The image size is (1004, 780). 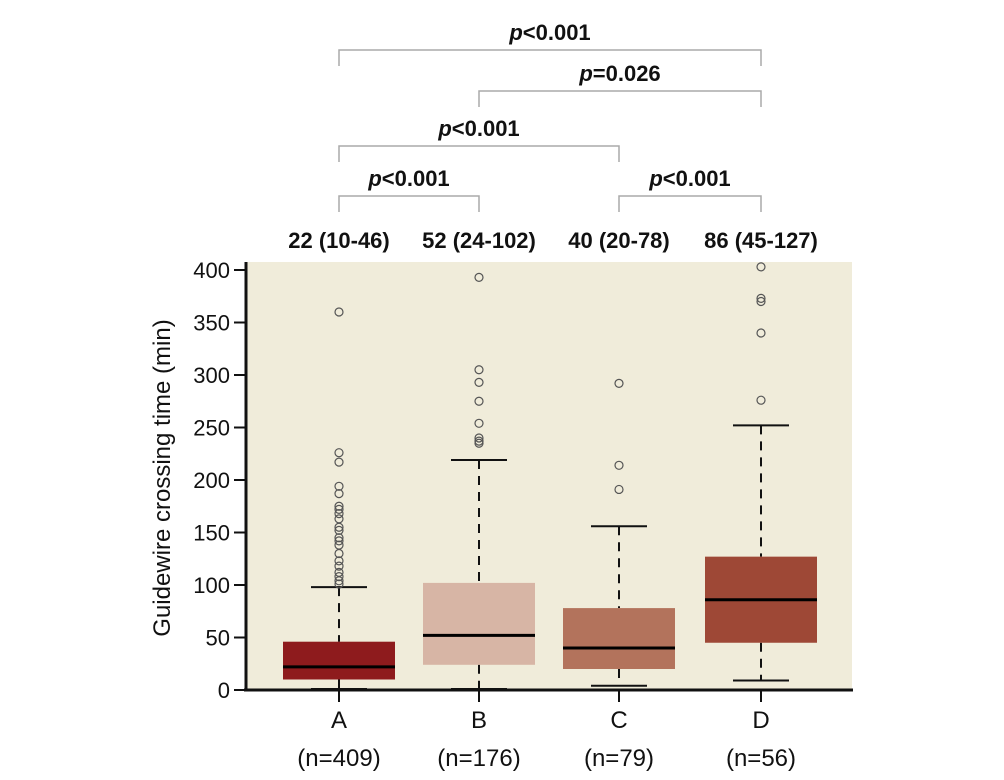 I want to click on y-tick-label: 150, so click(x=211, y=533).